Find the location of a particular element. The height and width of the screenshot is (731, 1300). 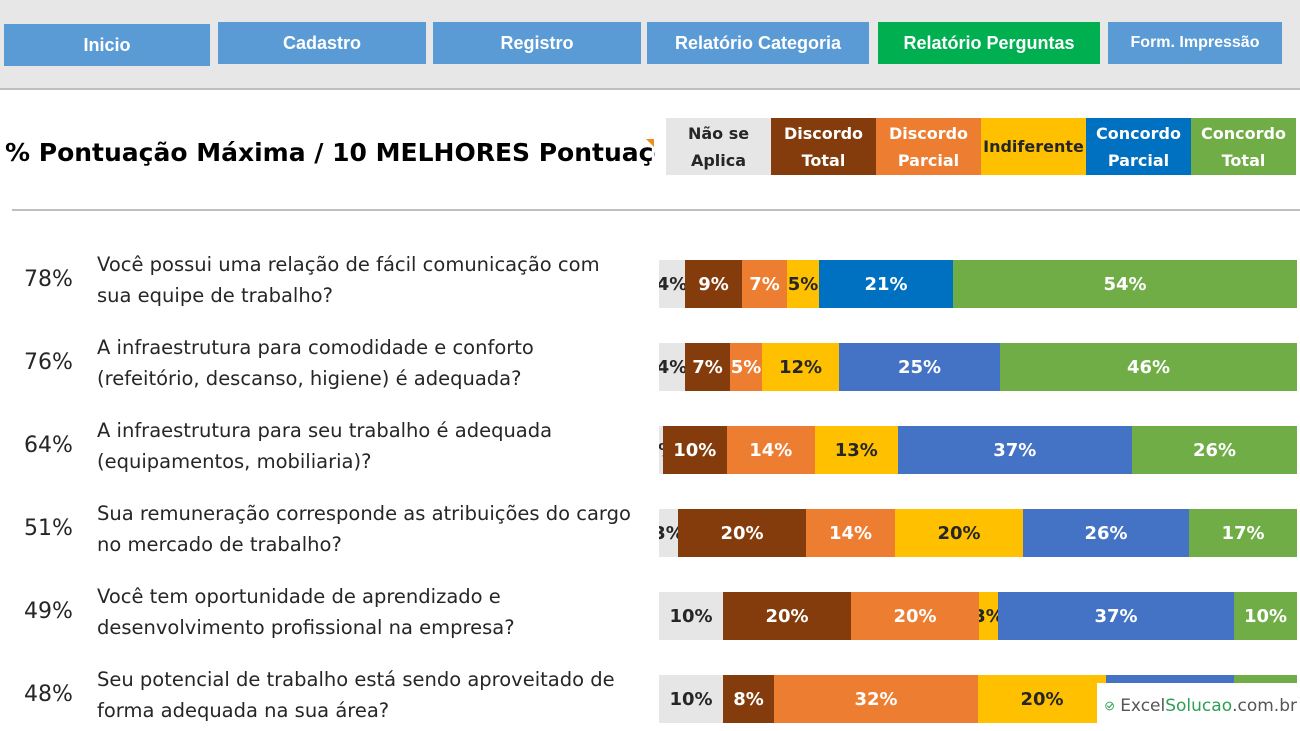

bar-segment: 8% is located at coordinates (748, 699).